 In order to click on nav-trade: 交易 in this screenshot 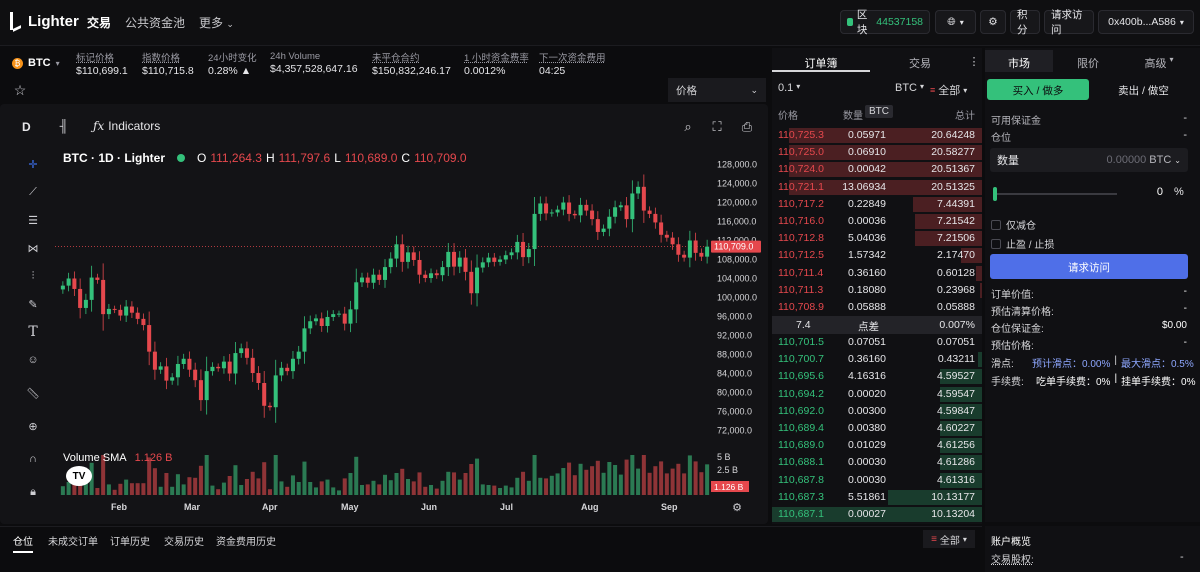, I will do `click(99, 23)`.